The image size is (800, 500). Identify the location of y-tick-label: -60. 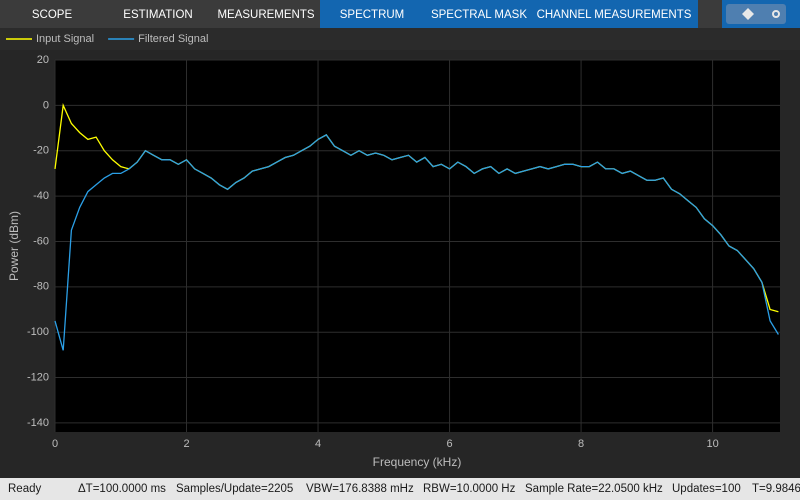
(41, 241).